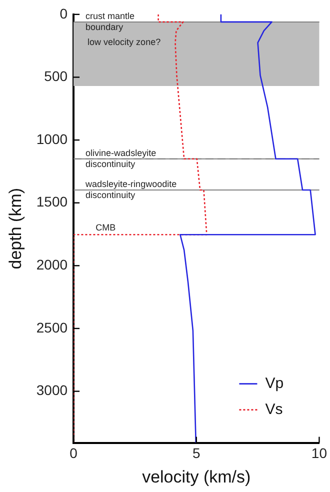 The width and height of the screenshot is (330, 492). I want to click on band-label: low velocity zone?, so click(124, 41).